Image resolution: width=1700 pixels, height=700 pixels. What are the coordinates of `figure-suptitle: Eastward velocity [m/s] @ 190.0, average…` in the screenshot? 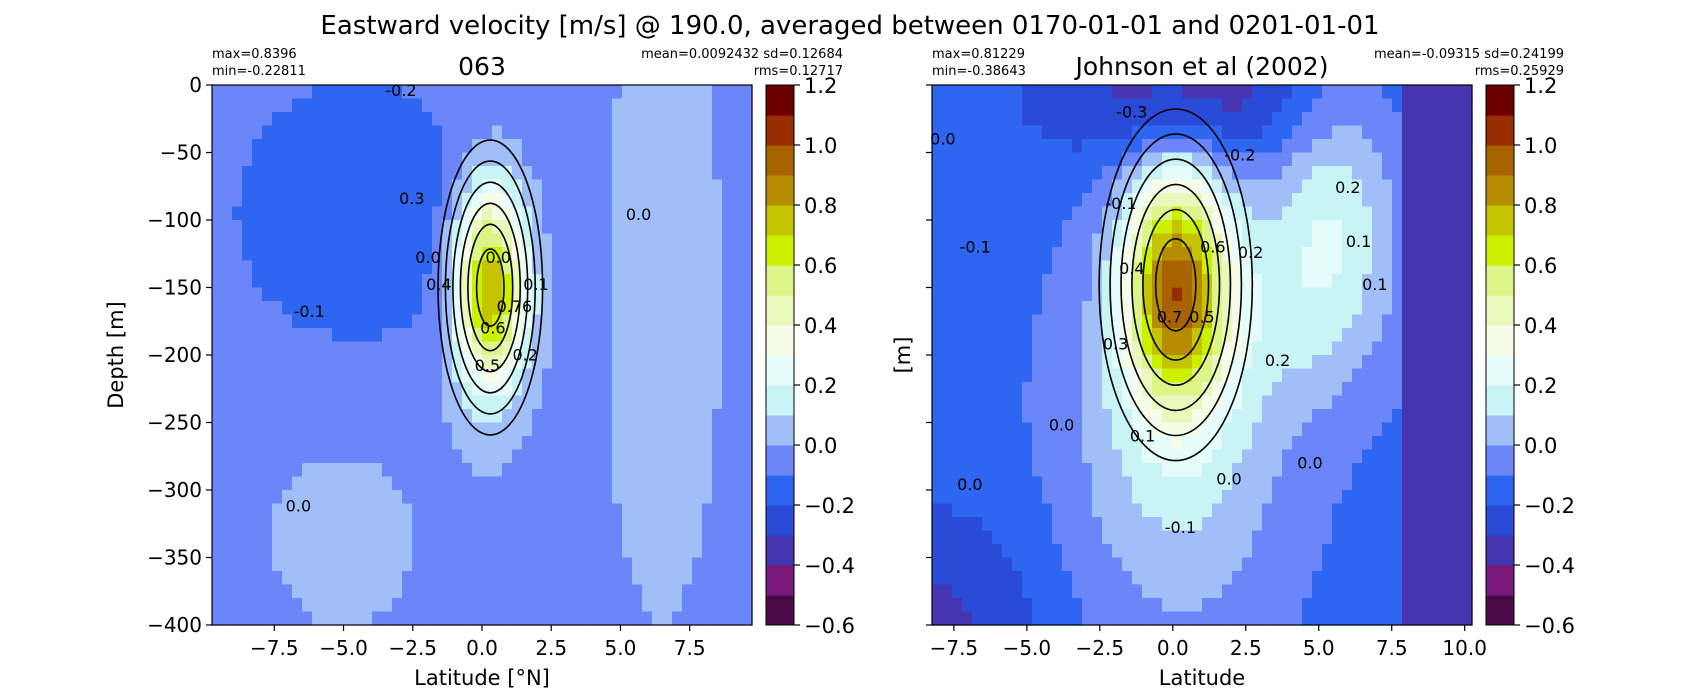 It's located at (849, 26).